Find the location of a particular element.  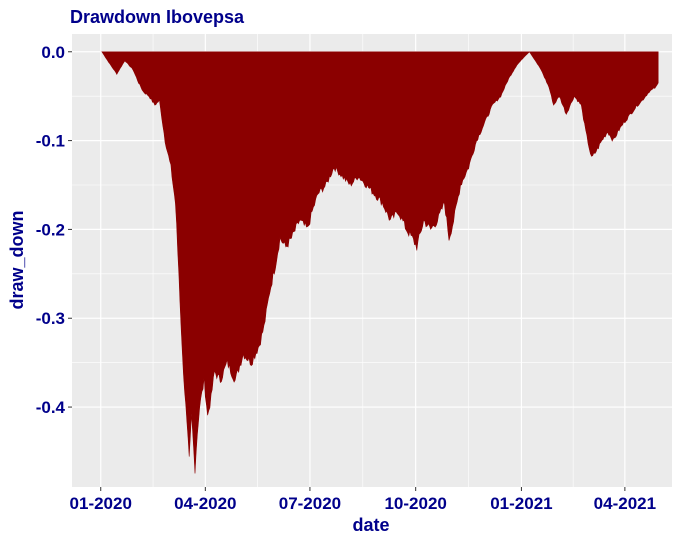

x-tick-label: 04-2021 is located at coordinates (625, 503).